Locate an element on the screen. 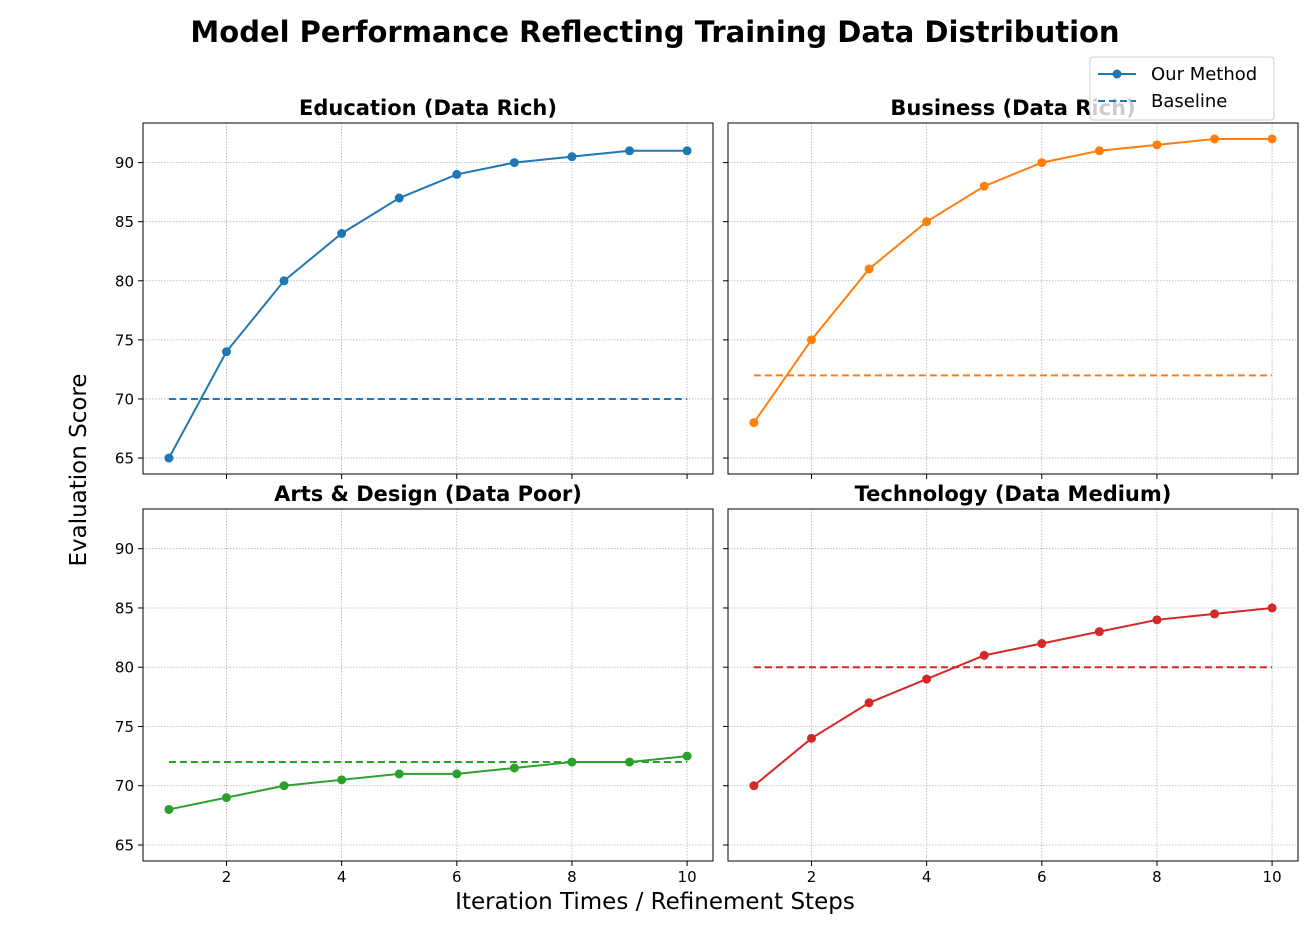  legend-label-baseline: Baseline is located at coordinates (1189, 101).